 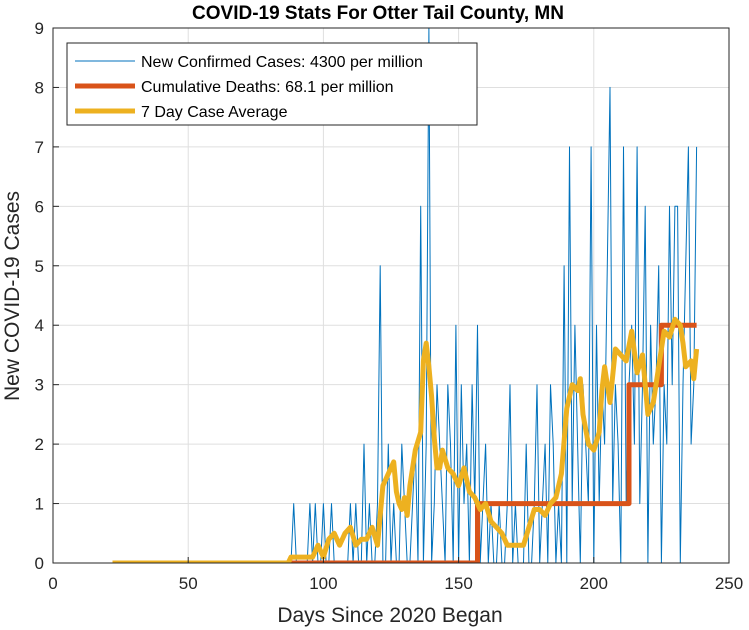 I want to click on y-tick-label: 8, so click(x=39, y=87).